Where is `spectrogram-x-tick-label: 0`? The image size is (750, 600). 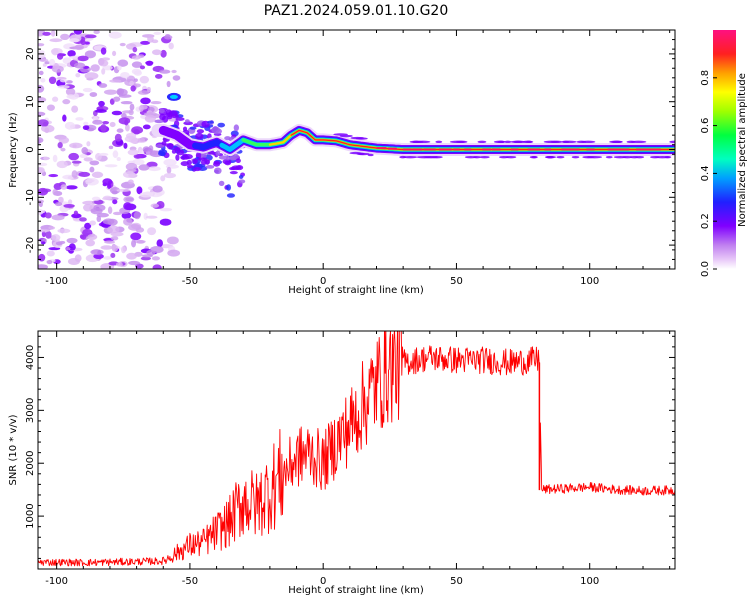 spectrogram-x-tick-label: 0 is located at coordinates (323, 281).